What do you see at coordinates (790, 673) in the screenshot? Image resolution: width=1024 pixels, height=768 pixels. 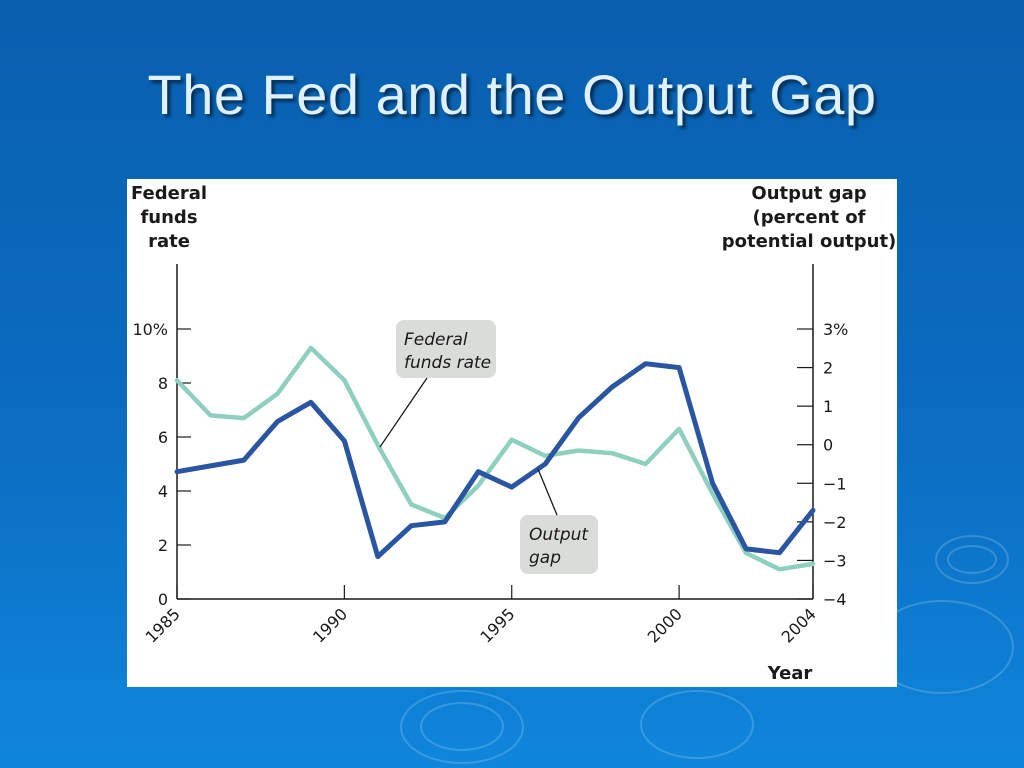 I see `x-axis-title: Year` at bounding box center [790, 673].